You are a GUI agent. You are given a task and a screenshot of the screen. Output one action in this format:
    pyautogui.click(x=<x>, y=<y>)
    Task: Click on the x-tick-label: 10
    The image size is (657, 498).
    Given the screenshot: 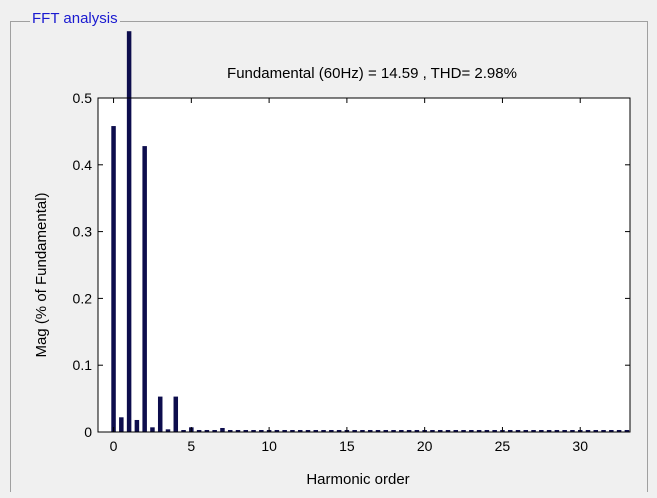 What is the action you would take?
    pyautogui.click(x=269, y=446)
    